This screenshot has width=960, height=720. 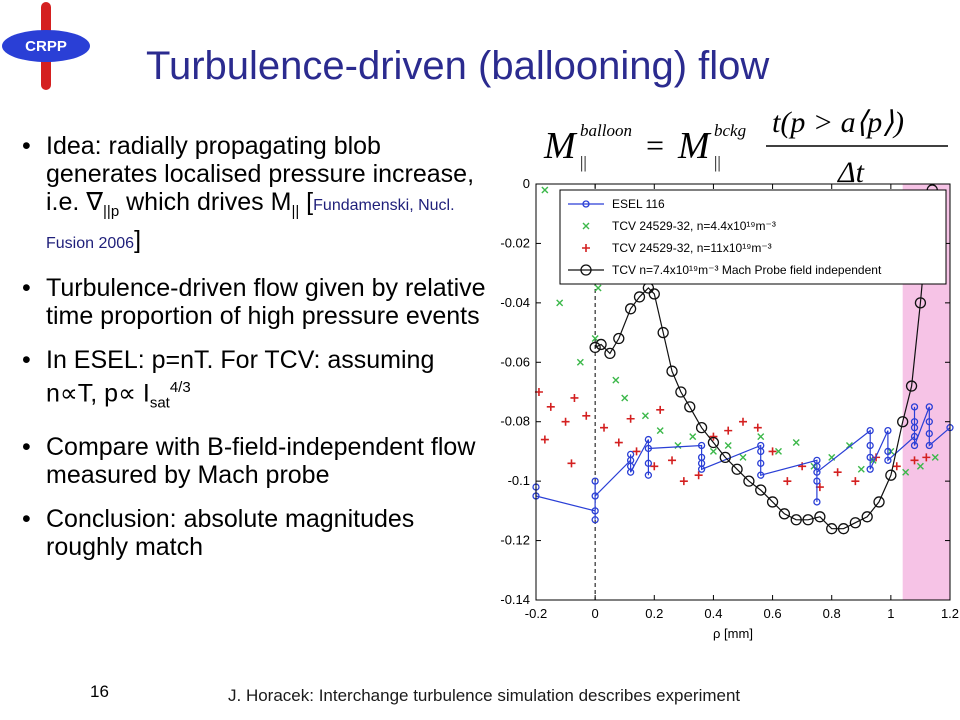 What do you see at coordinates (515, 302) in the screenshot?
I see `y-tick-label: -0.04` at bounding box center [515, 302].